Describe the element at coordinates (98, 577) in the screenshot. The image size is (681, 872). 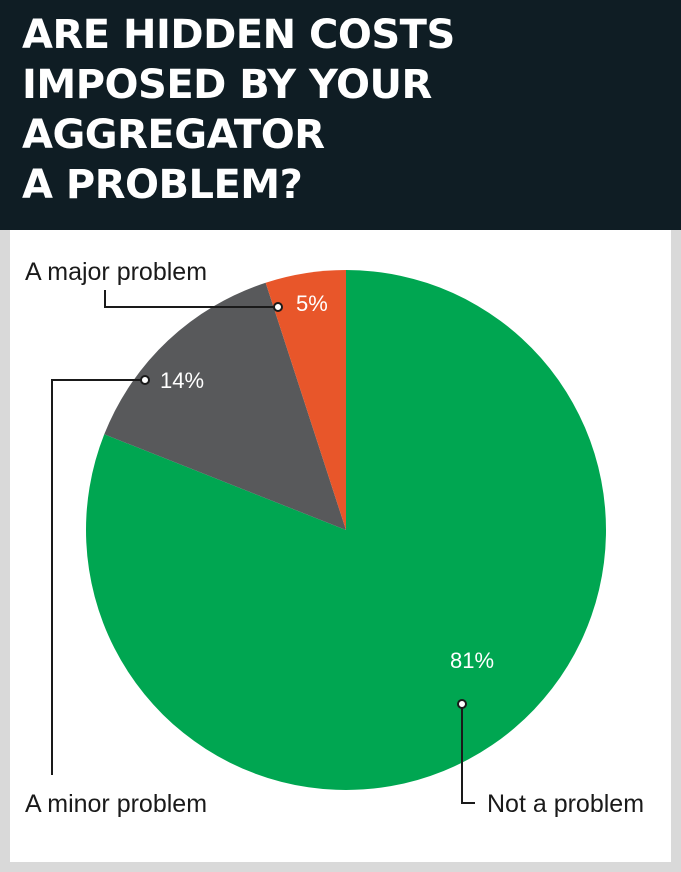
I see `callout-line-minor` at that location.